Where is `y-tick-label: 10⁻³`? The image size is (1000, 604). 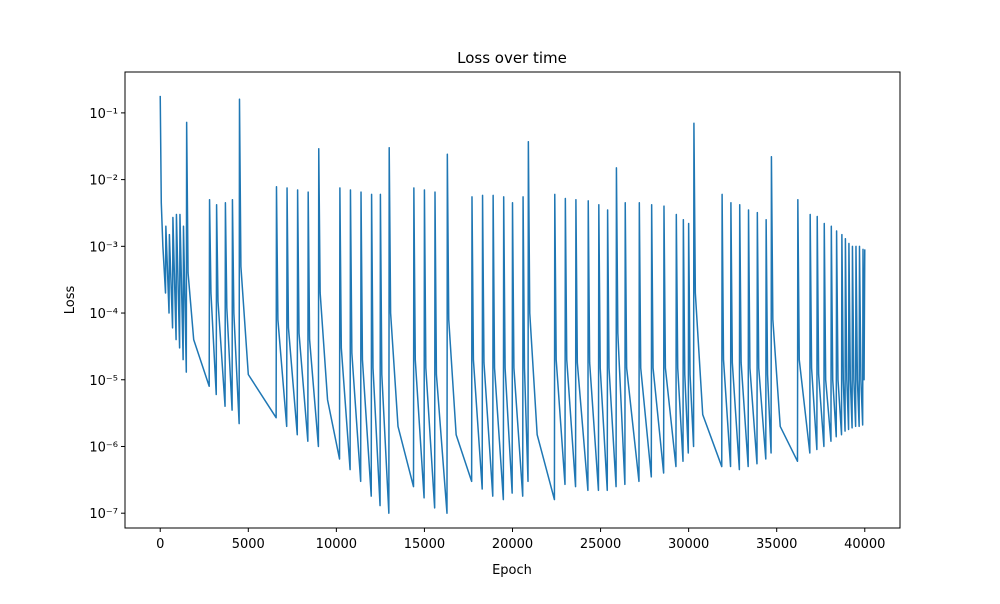 y-tick-label: 10⁻³ is located at coordinates (103, 247).